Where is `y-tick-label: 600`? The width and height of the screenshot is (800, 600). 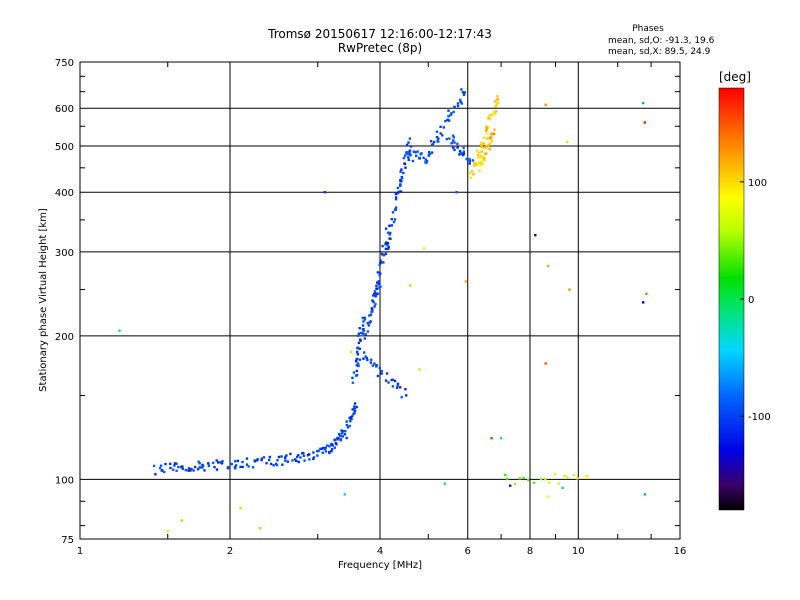 y-tick-label: 600 is located at coordinates (64, 109).